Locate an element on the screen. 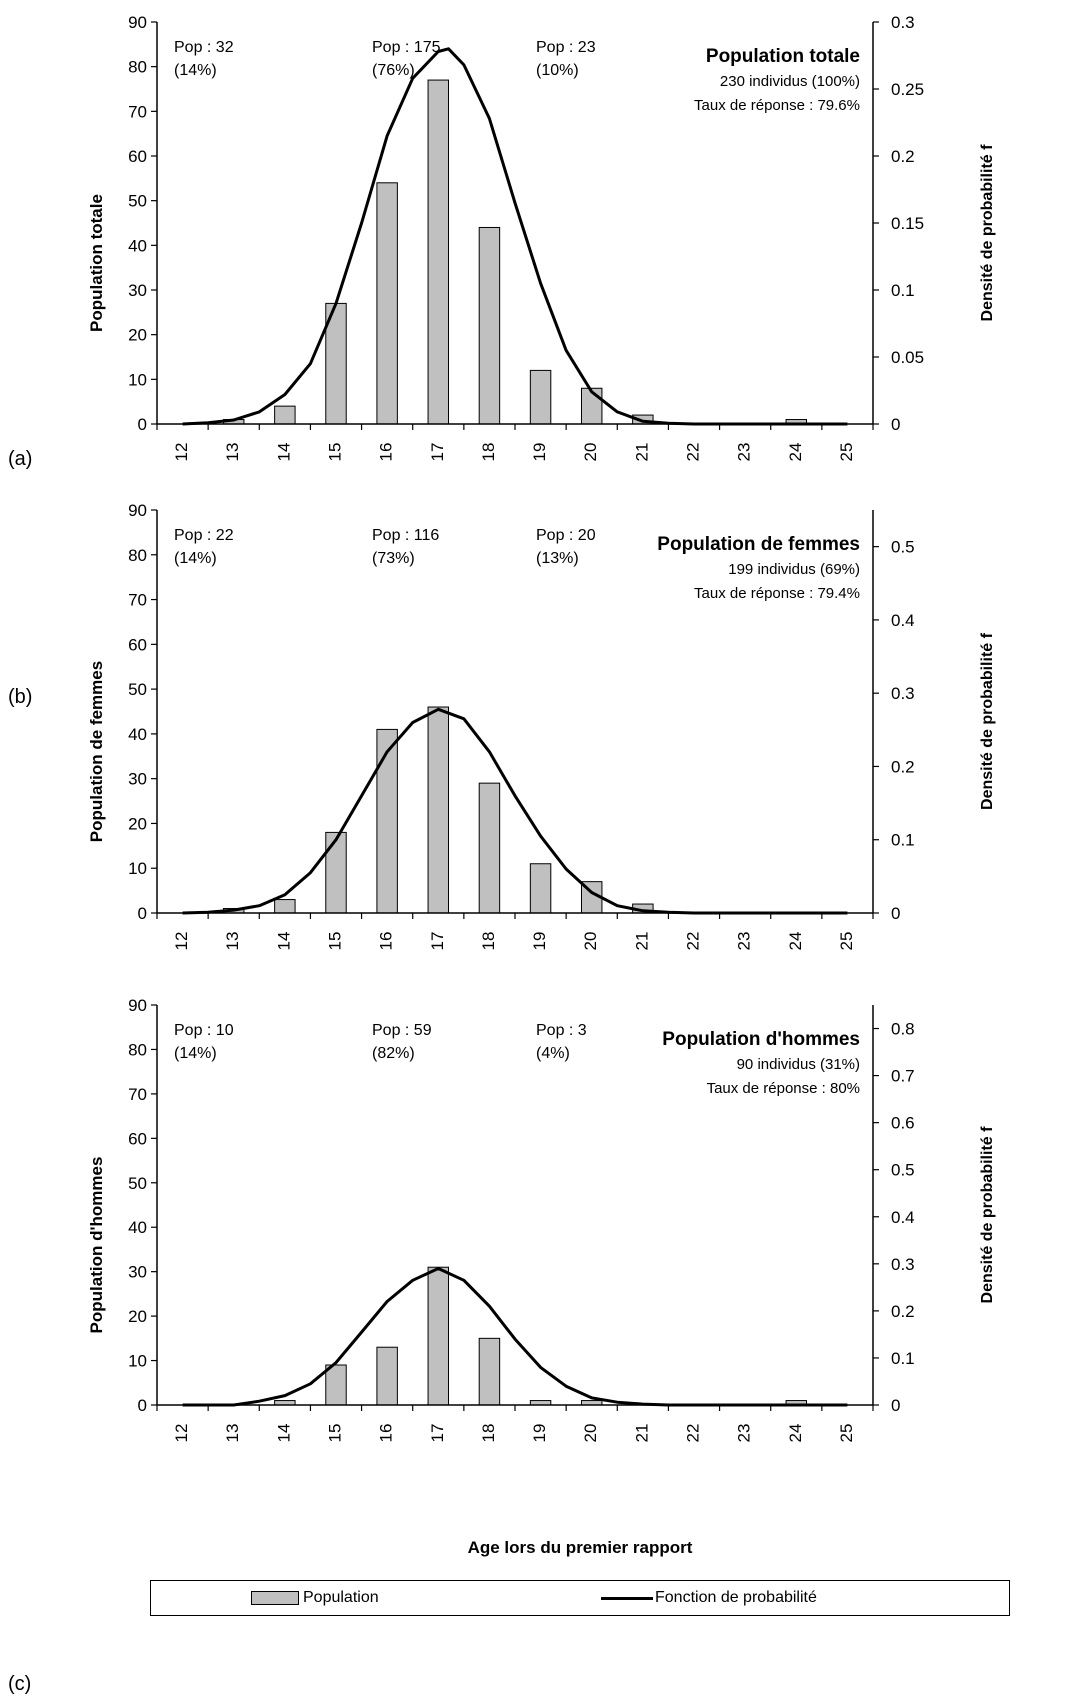  y-tick-label: 60 is located at coordinates (137, 1138).